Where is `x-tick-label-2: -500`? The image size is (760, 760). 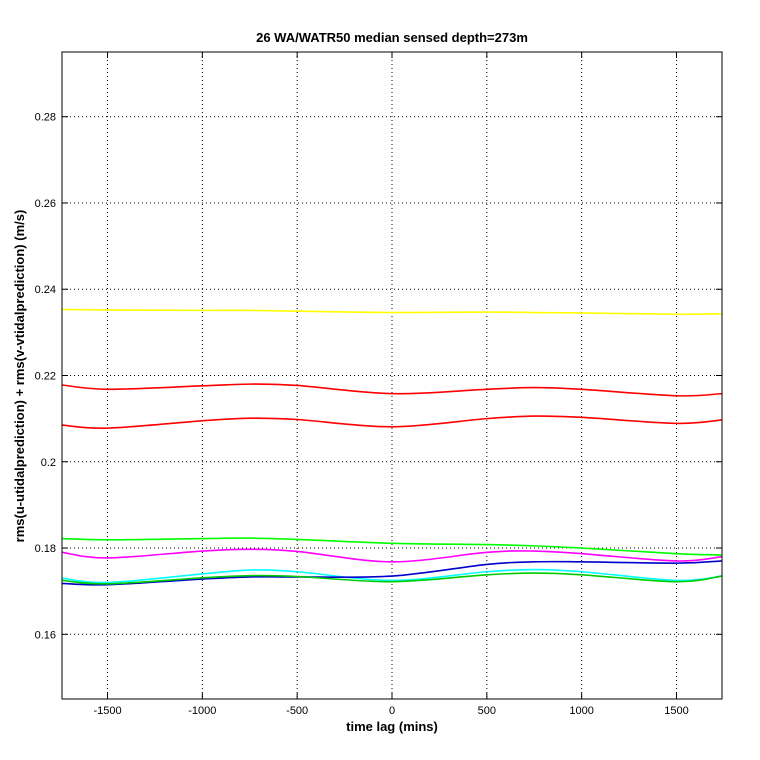 x-tick-label-2: -500 is located at coordinates (297, 711).